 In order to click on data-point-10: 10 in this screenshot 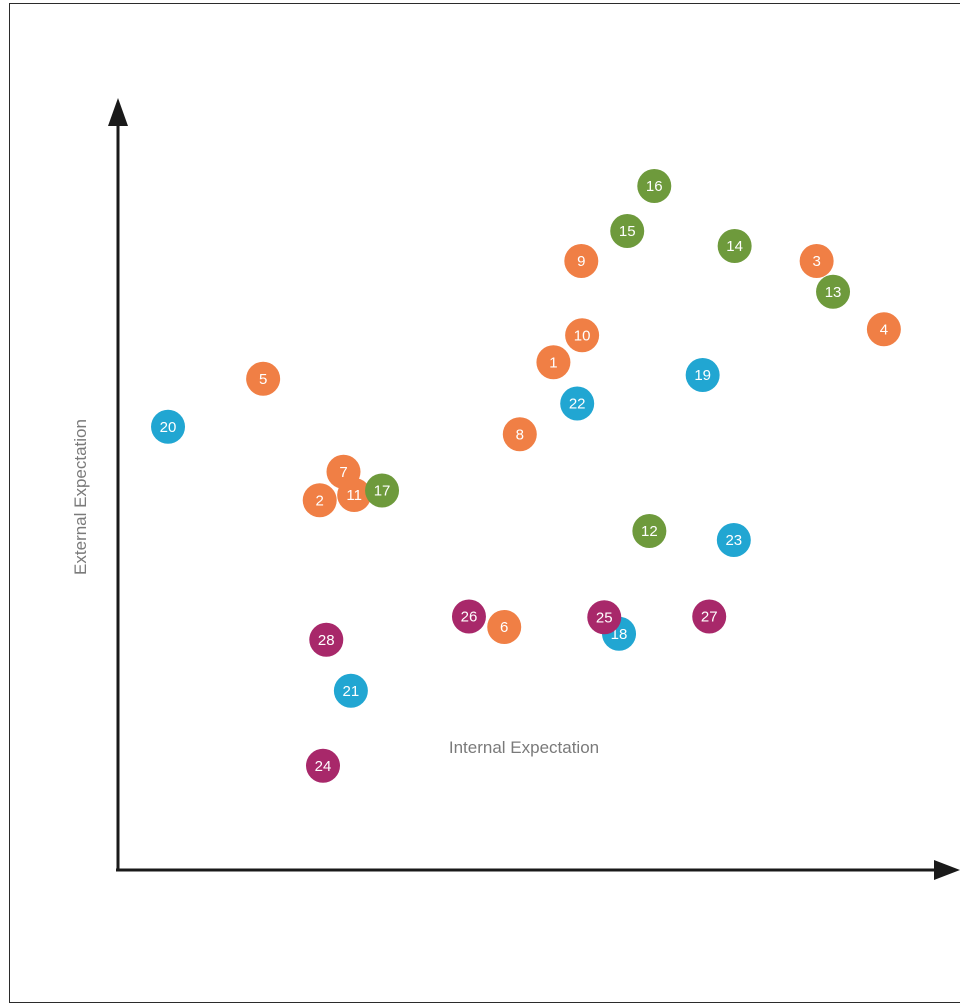, I will do `click(582, 335)`.